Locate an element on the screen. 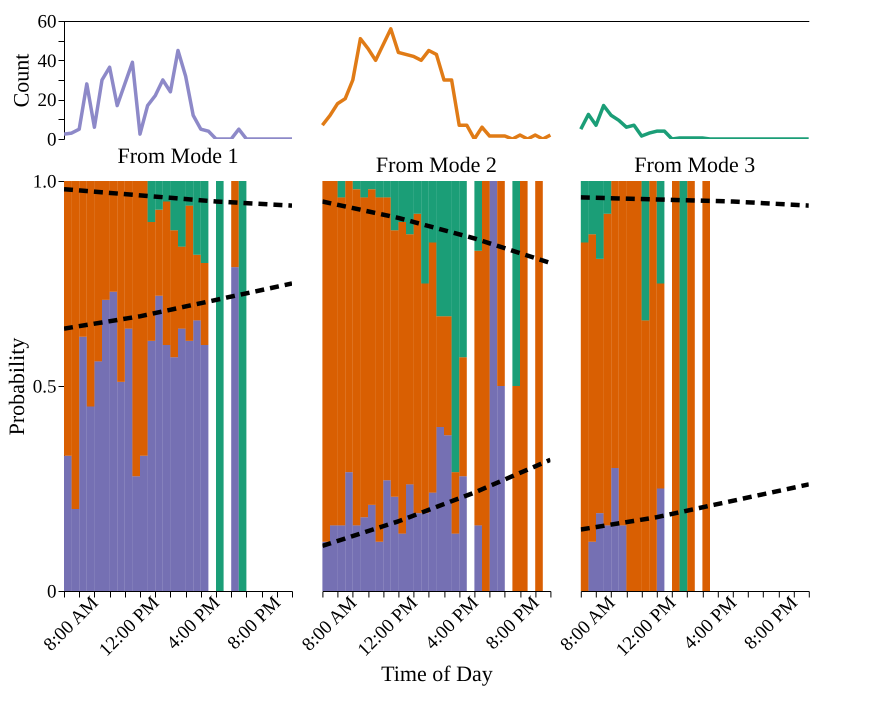  chart-title: From Mode 1 is located at coordinates (178, 155).